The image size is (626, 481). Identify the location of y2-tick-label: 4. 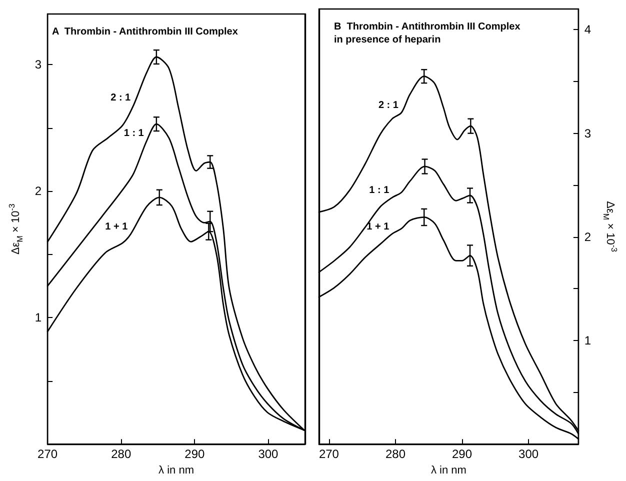
(588, 29).